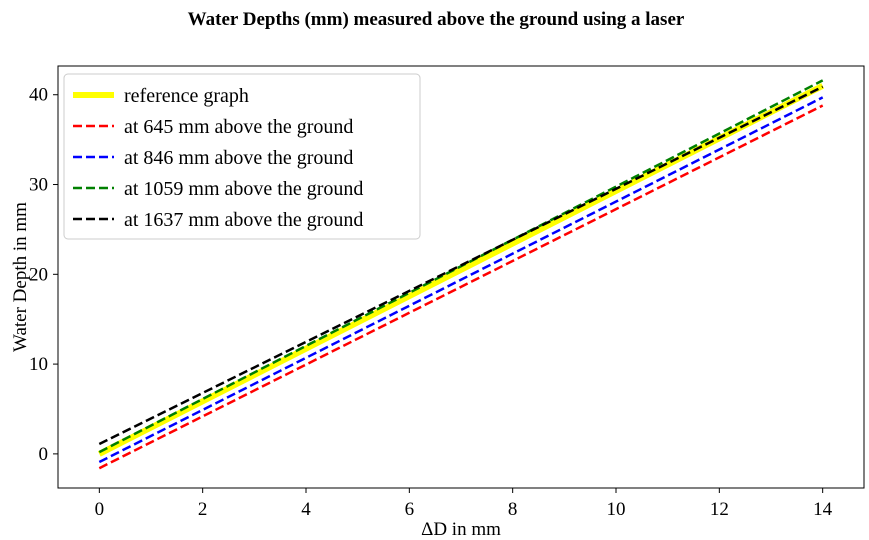  Describe the element at coordinates (20, 277) in the screenshot. I see `y-axis-title: Water Depth in mm` at that location.